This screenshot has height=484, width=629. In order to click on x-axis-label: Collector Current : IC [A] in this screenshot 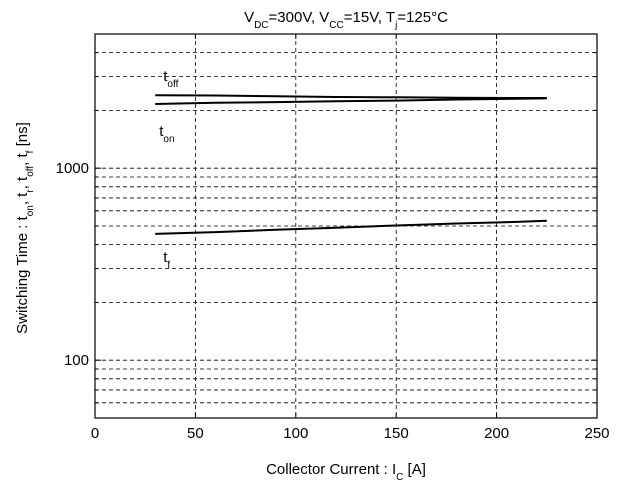, I will do `click(346, 472)`.